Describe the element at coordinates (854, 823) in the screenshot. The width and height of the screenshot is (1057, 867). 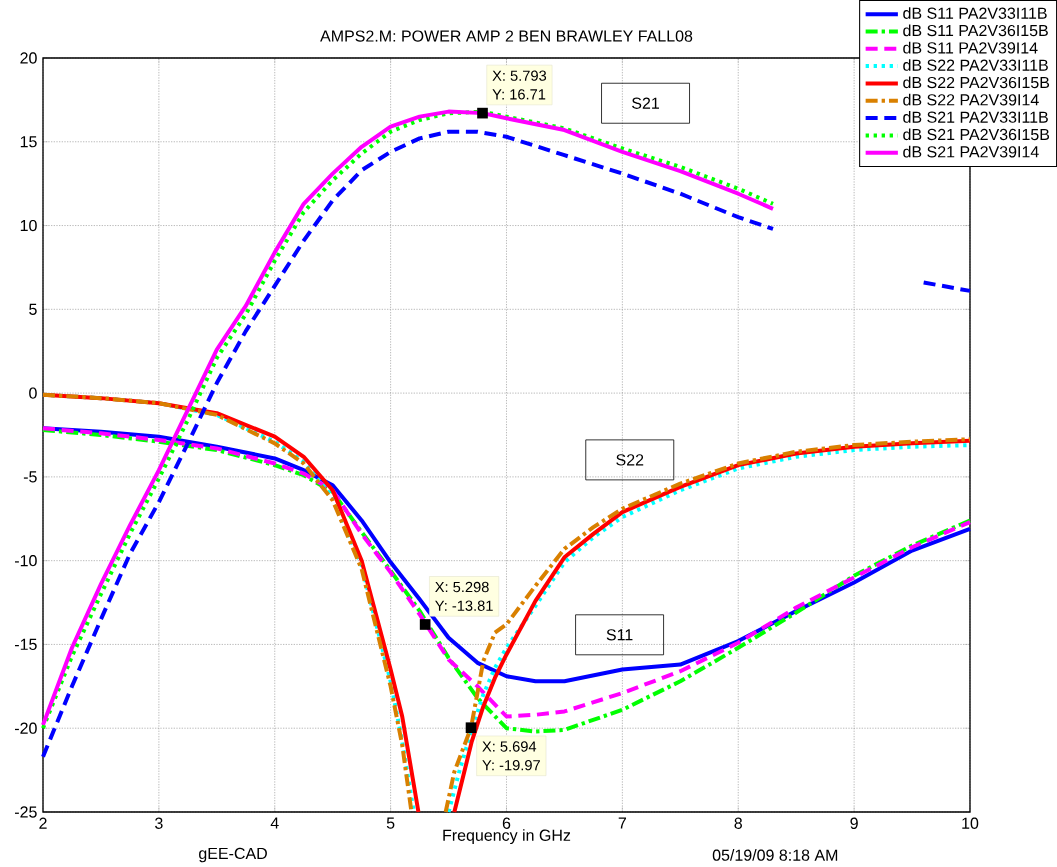
I see `x-tick-label: 9` at that location.